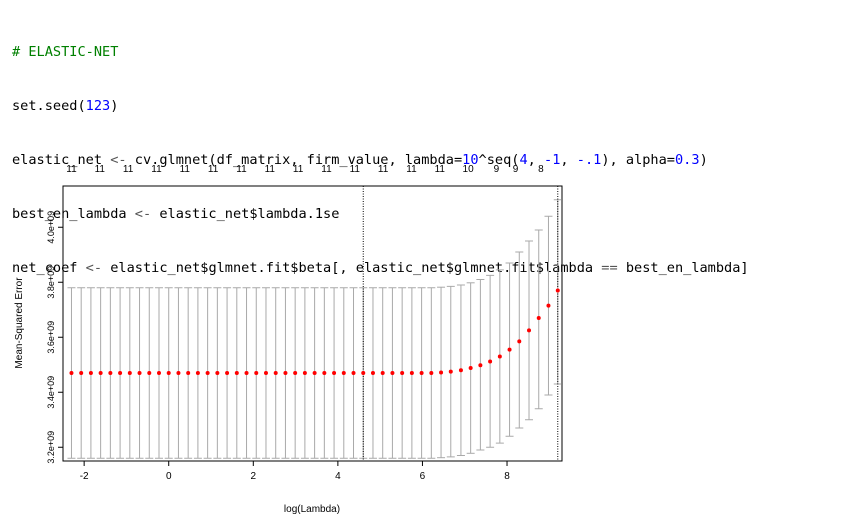 This screenshot has height=517, width=858. What do you see at coordinates (245, 214) in the screenshot?
I see `code-token: elastic_net$lambda.1se` at bounding box center [245, 214].